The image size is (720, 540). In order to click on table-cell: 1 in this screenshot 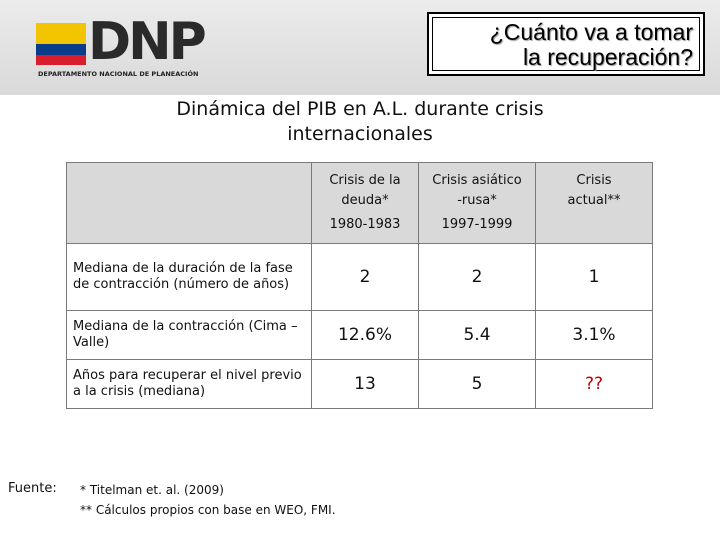, I will do `click(594, 277)`.